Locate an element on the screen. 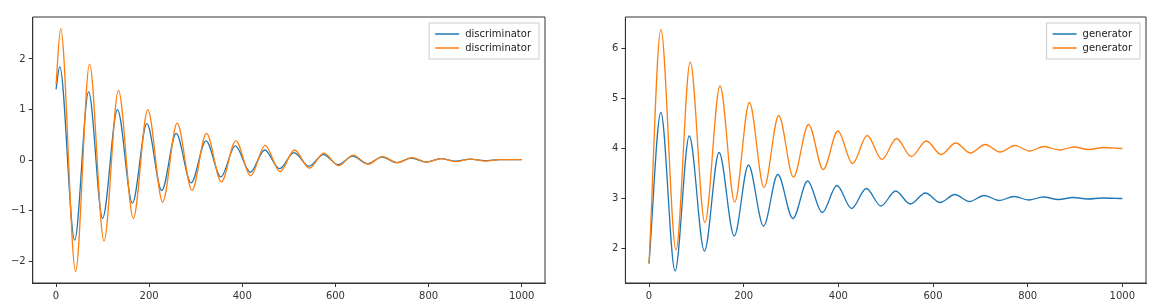 This screenshot has width=1154, height=305. y-tick-label: 1 is located at coordinates (22, 109).